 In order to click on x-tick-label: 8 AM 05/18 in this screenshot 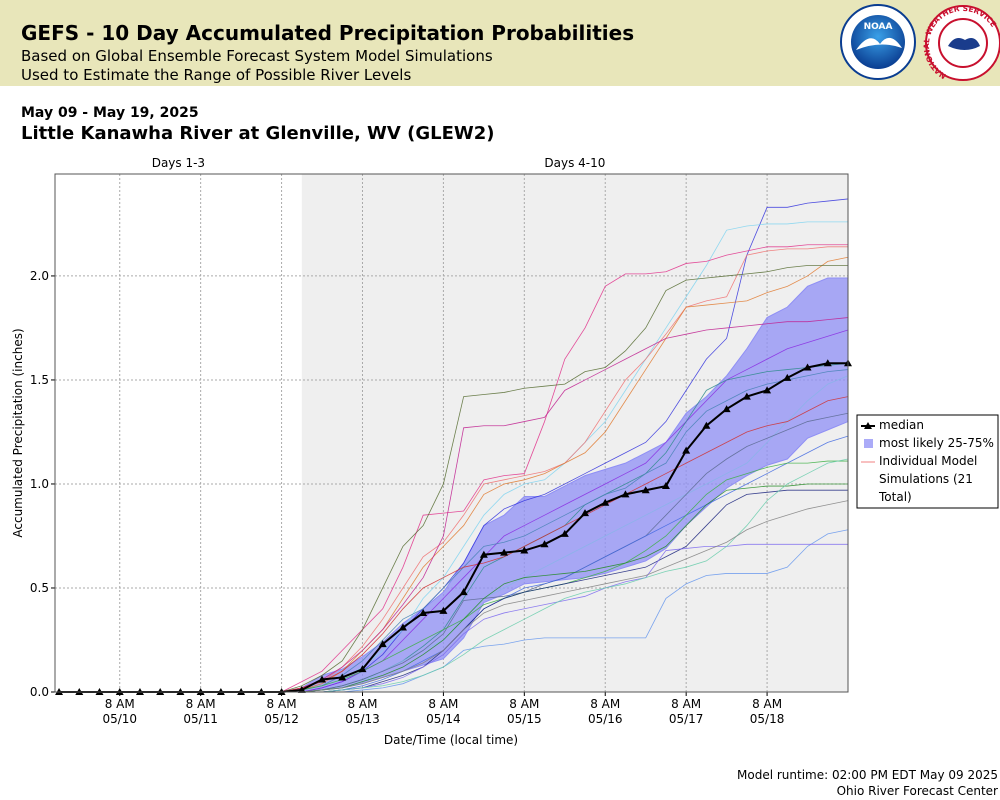, I will do `click(767, 711)`.